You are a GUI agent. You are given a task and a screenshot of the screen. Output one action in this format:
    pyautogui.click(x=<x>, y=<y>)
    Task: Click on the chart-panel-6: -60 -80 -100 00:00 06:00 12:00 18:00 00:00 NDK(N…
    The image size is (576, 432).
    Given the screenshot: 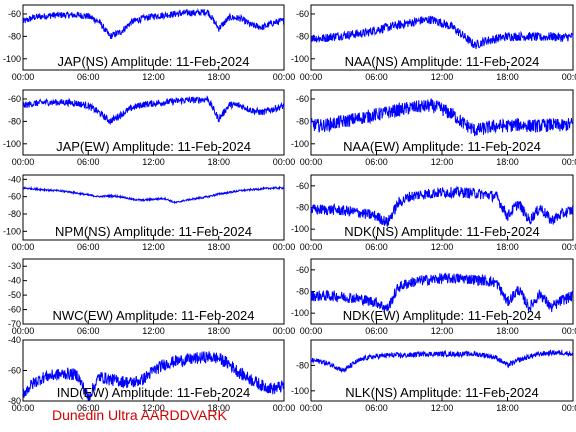 What is the action you would take?
    pyautogui.click(x=433, y=213)
    